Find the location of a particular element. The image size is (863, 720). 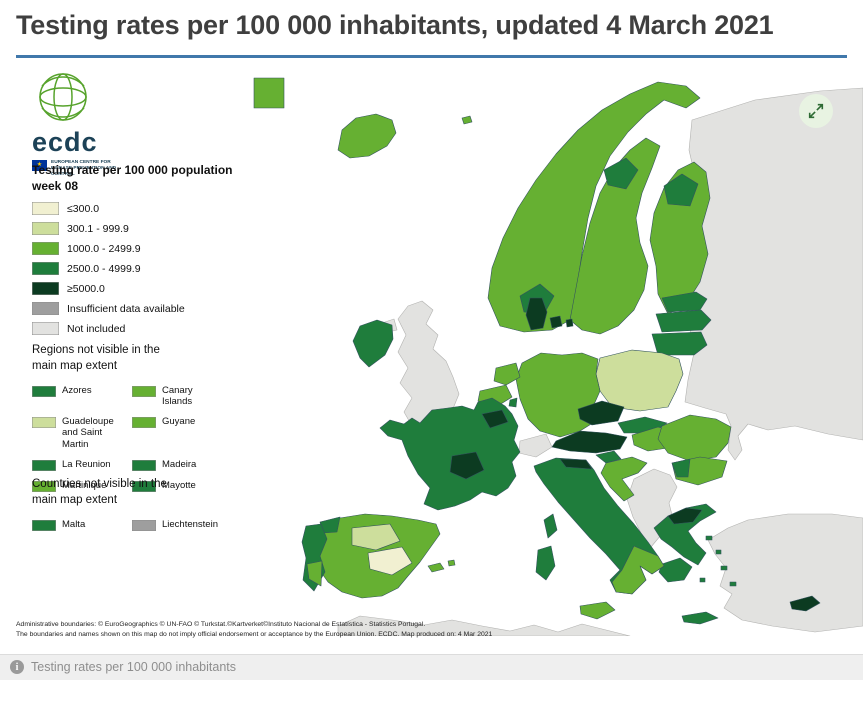

expand-icon is located at coordinates (816, 110).